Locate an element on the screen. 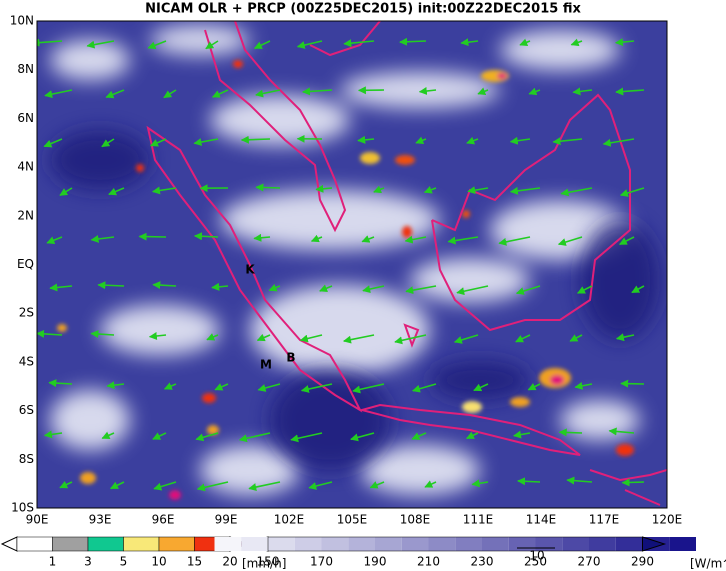 The width and height of the screenshot is (726, 571). legend-label: 190 is located at coordinates (375, 562).